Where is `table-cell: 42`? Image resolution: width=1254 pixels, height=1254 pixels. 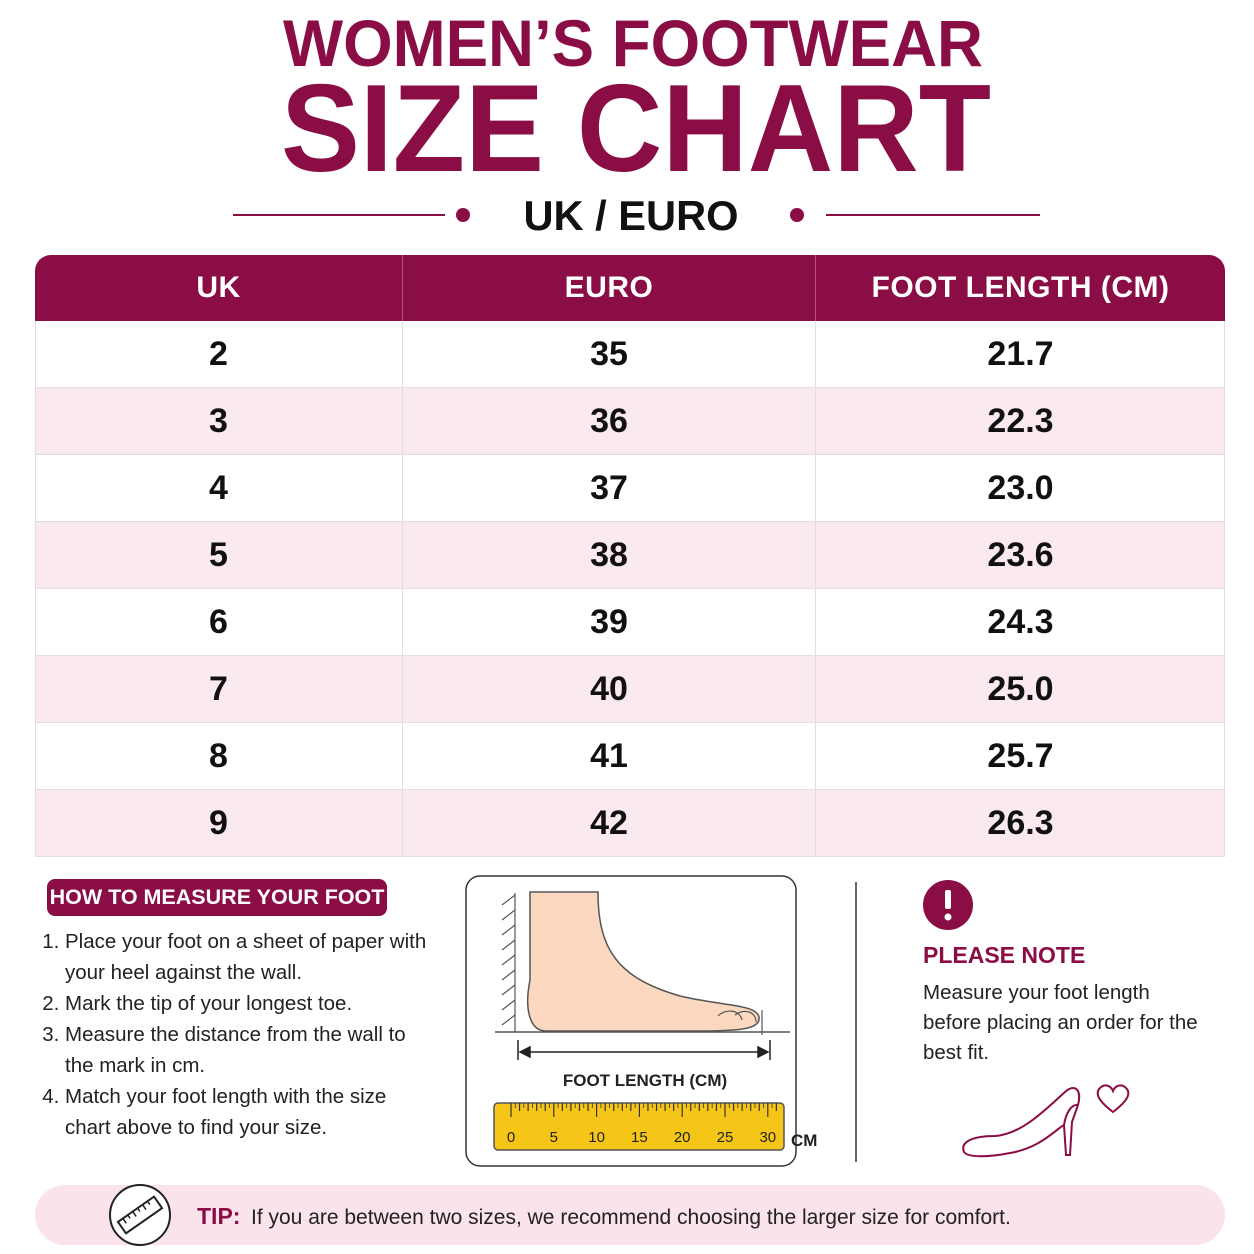 table-cell: 42 is located at coordinates (608, 823).